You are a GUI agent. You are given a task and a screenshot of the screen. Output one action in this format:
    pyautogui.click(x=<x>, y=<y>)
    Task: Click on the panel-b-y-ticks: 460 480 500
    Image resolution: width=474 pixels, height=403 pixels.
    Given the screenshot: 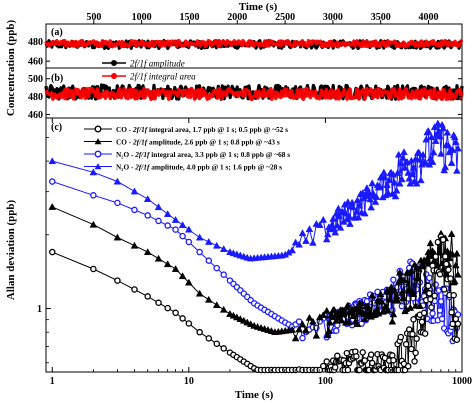 What is the action you would take?
    pyautogui.click(x=245, y=97)
    